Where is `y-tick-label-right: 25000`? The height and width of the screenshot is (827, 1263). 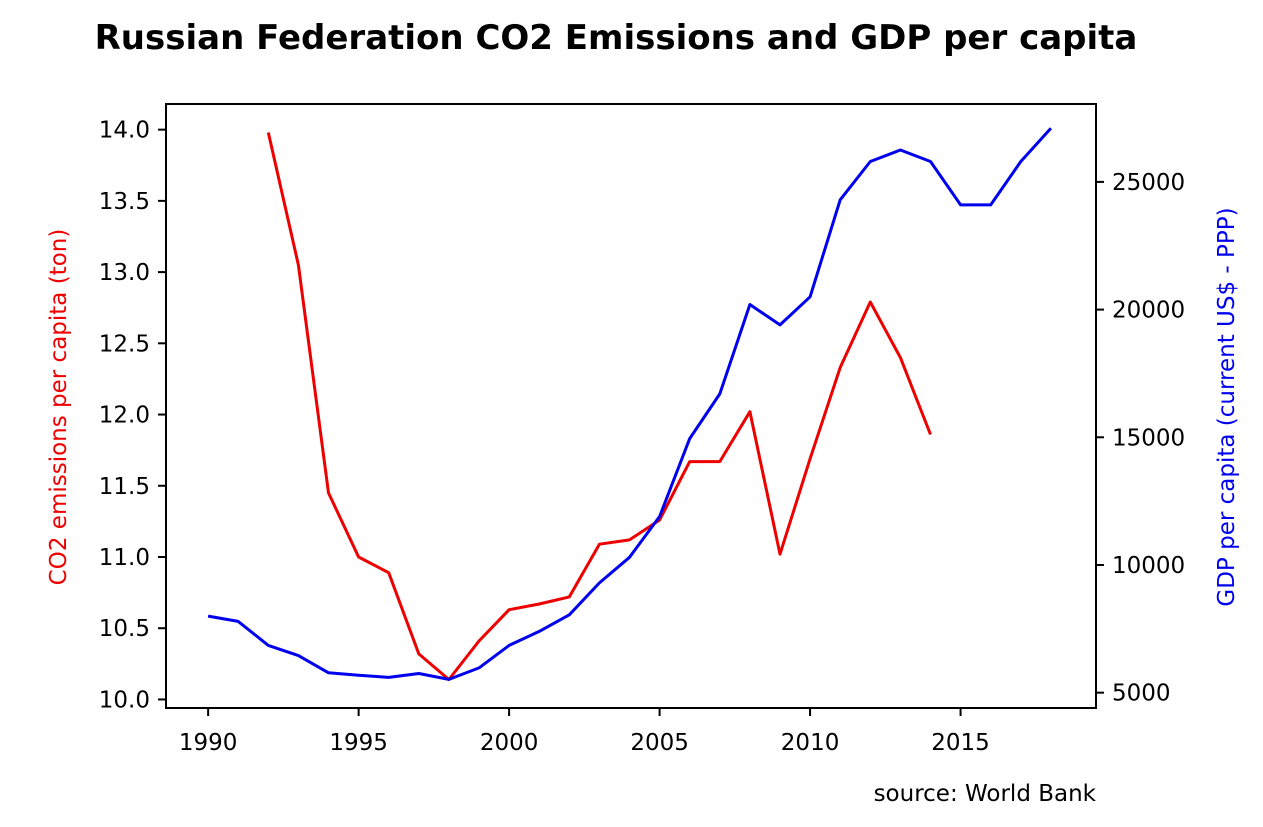 y-tick-label-right: 25000 is located at coordinates (1148, 183).